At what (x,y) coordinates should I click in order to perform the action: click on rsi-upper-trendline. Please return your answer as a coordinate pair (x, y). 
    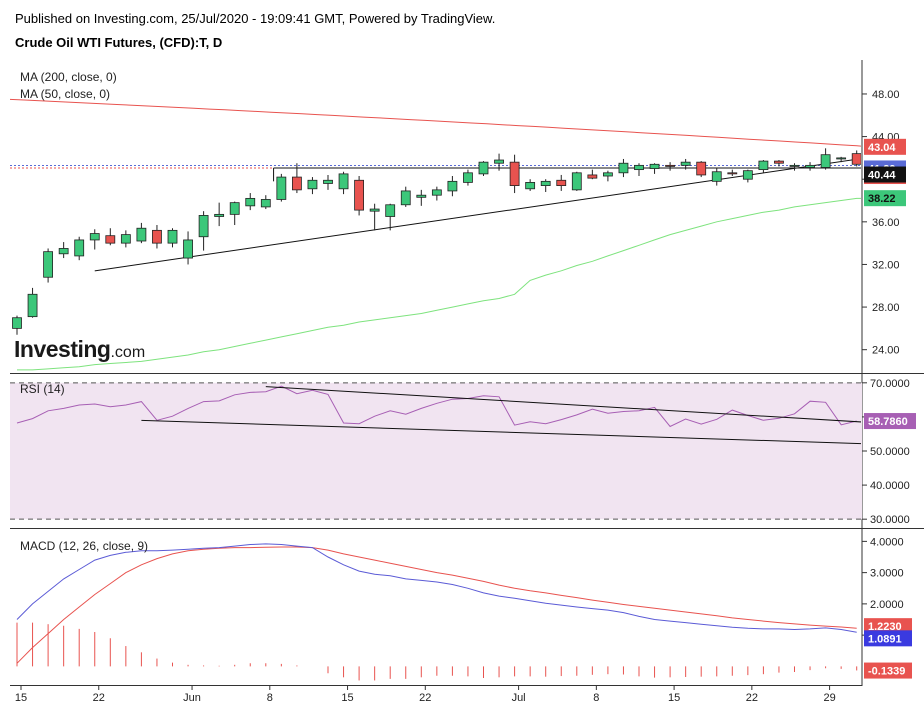
    Looking at the image, I should click on (563, 404).